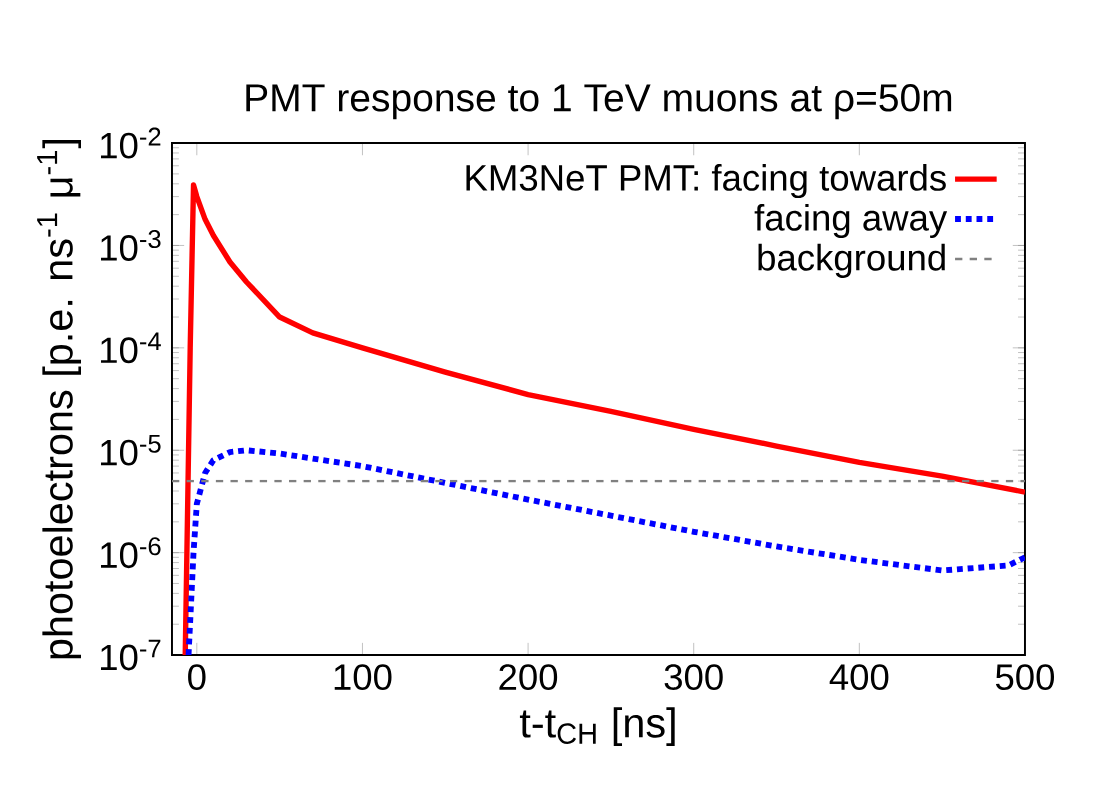 The width and height of the screenshot is (1110, 793). I want to click on y-axis-title: photoelectrons [p.e. ns$^{-1}$ μ$^{-1}$], so click(59, 399).